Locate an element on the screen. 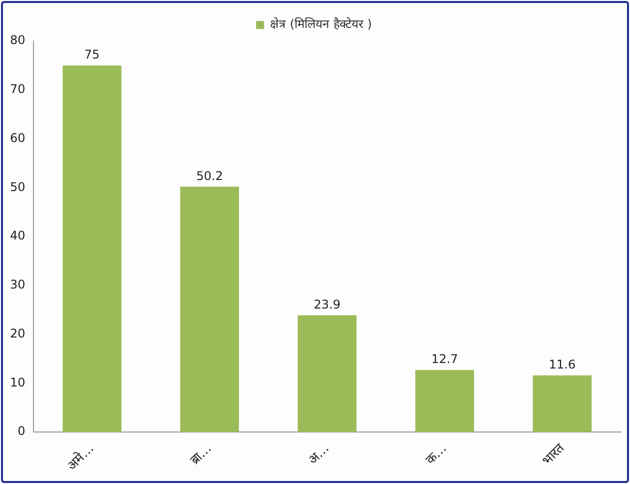 Image resolution: width=630 pixels, height=484 pixels. y-tick-label: 30 is located at coordinates (18, 285).